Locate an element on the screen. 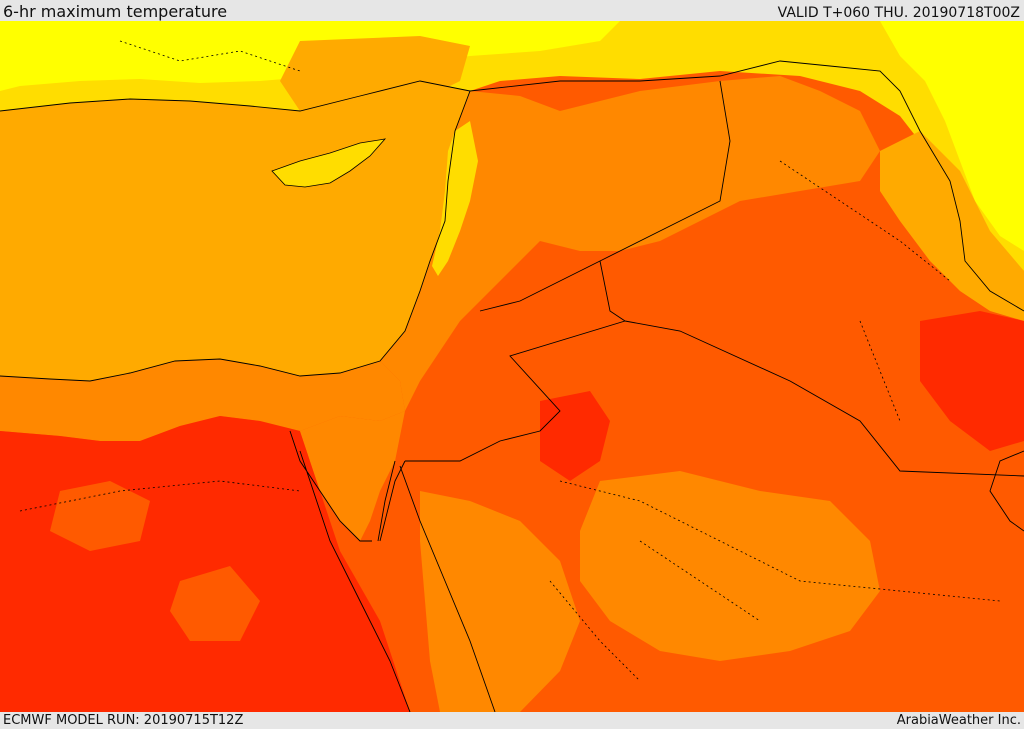  yellow-east-mountains is located at coordinates (952, 136).